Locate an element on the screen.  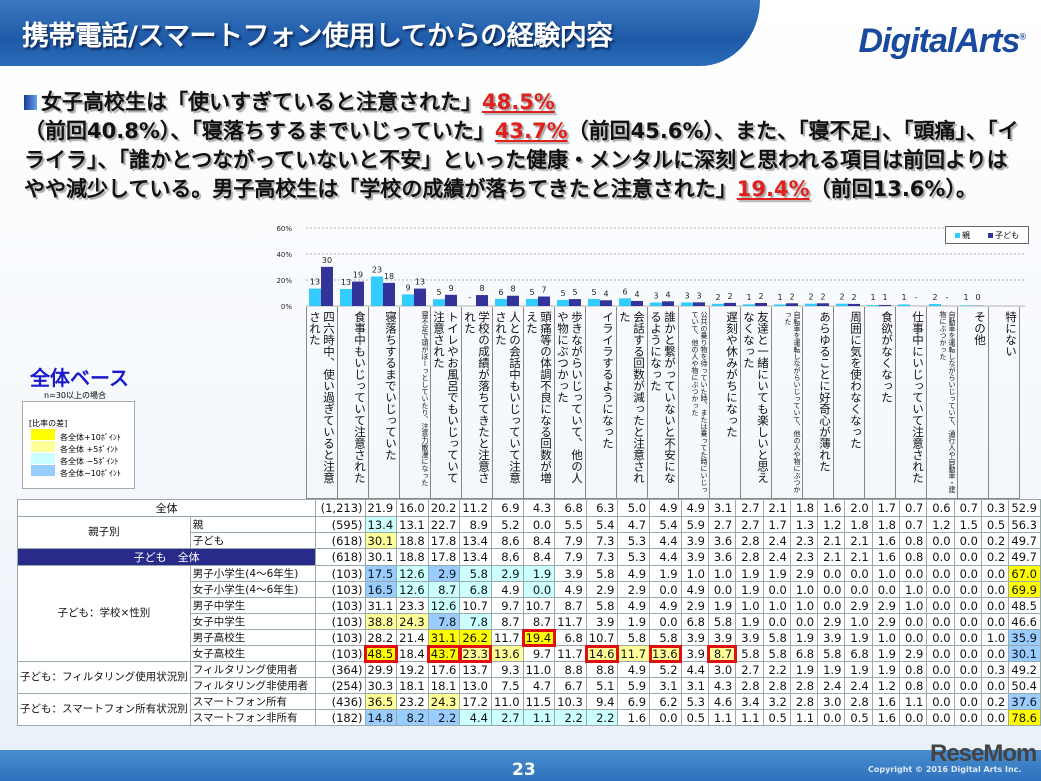
table-cell: 2.4 is located at coordinates (858, 685).